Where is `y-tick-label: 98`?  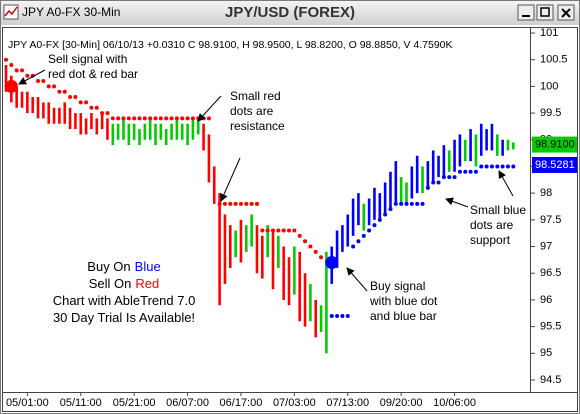 y-tick-label: 98 is located at coordinates (546, 193).